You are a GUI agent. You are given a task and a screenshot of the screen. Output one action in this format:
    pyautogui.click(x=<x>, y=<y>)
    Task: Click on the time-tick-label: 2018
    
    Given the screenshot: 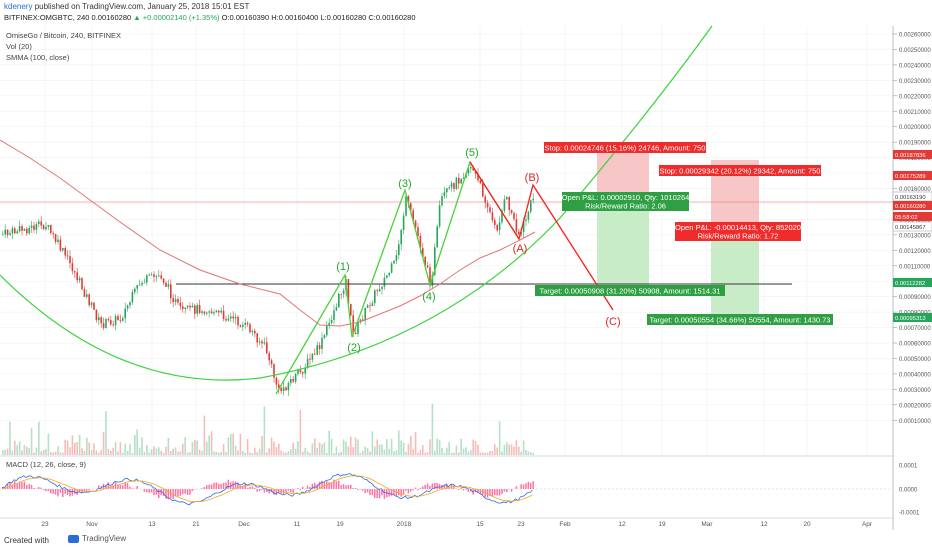 What is the action you would take?
    pyautogui.click(x=404, y=524)
    